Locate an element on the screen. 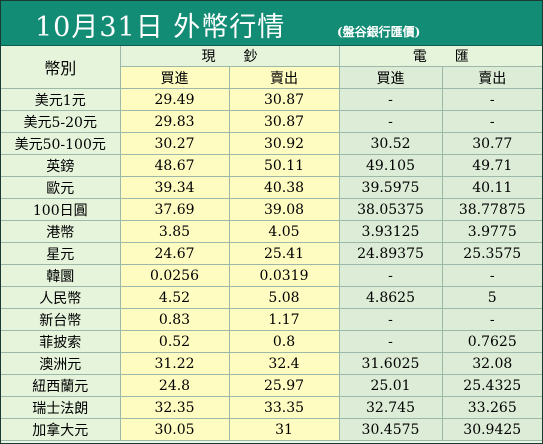 Image resolution: width=543 pixels, height=444 pixels. wire-sell-rate: 30.77 is located at coordinates (492, 143).